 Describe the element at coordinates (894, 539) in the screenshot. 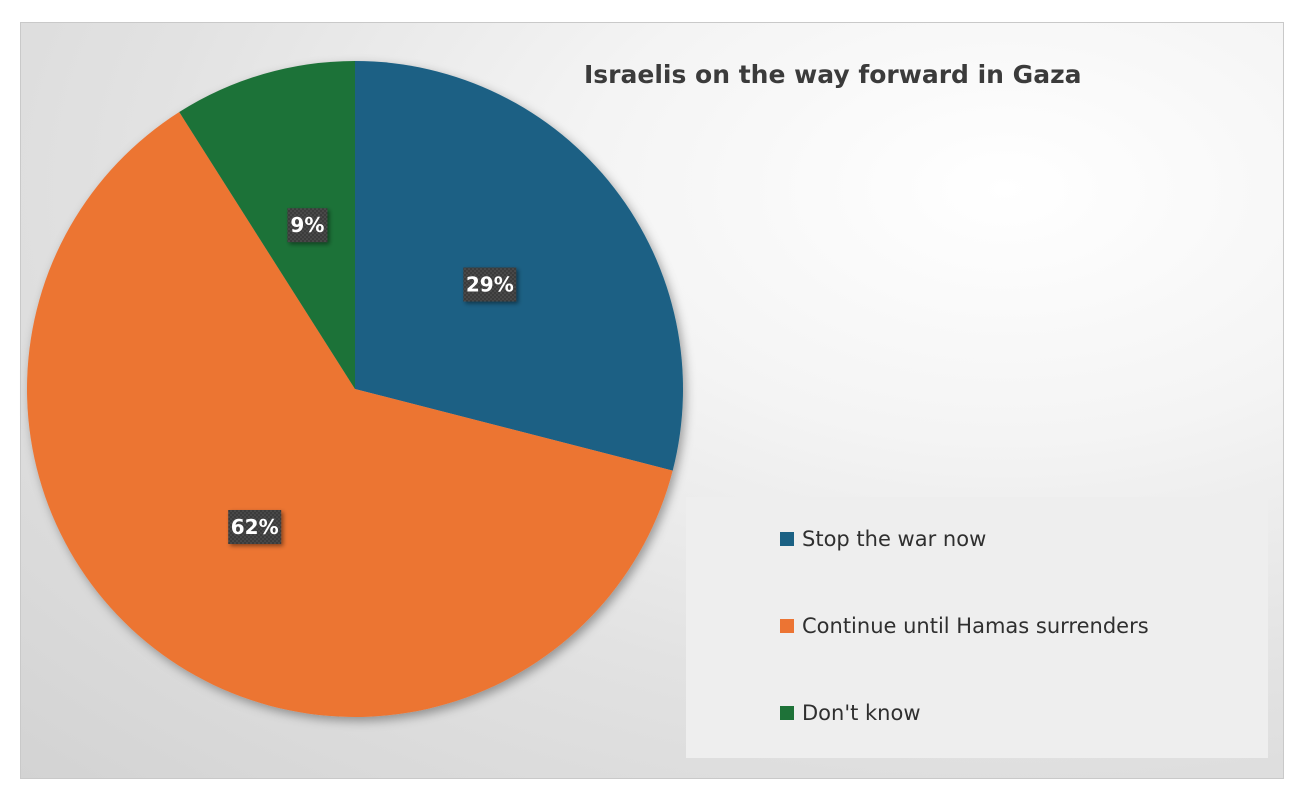

I see `legend-label: Stop the war now` at that location.